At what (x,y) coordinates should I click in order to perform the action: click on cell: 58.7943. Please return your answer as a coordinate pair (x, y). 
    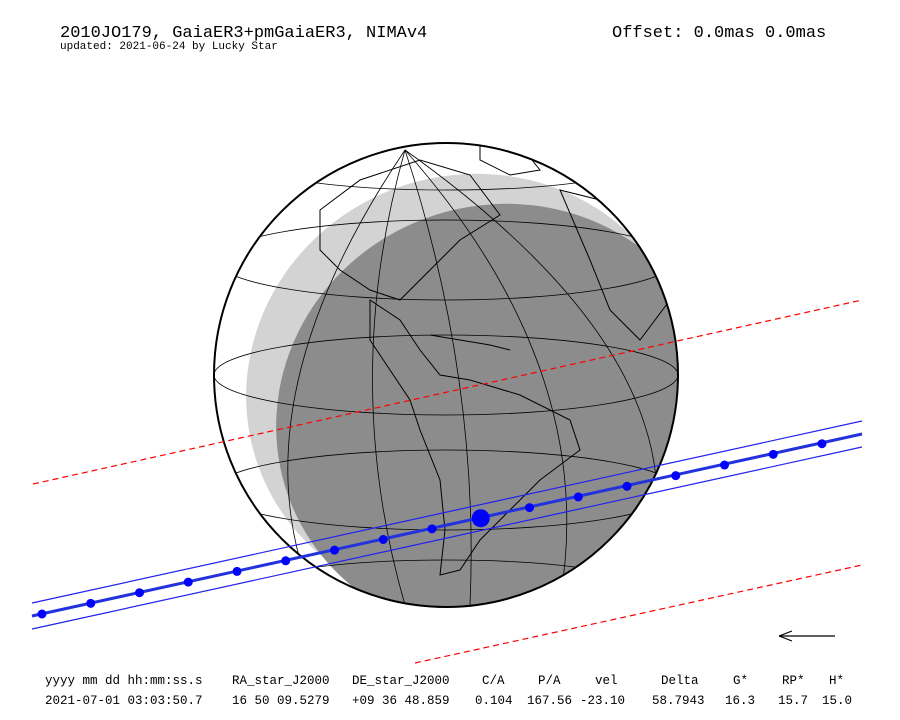
    Looking at the image, I should click on (678, 701).